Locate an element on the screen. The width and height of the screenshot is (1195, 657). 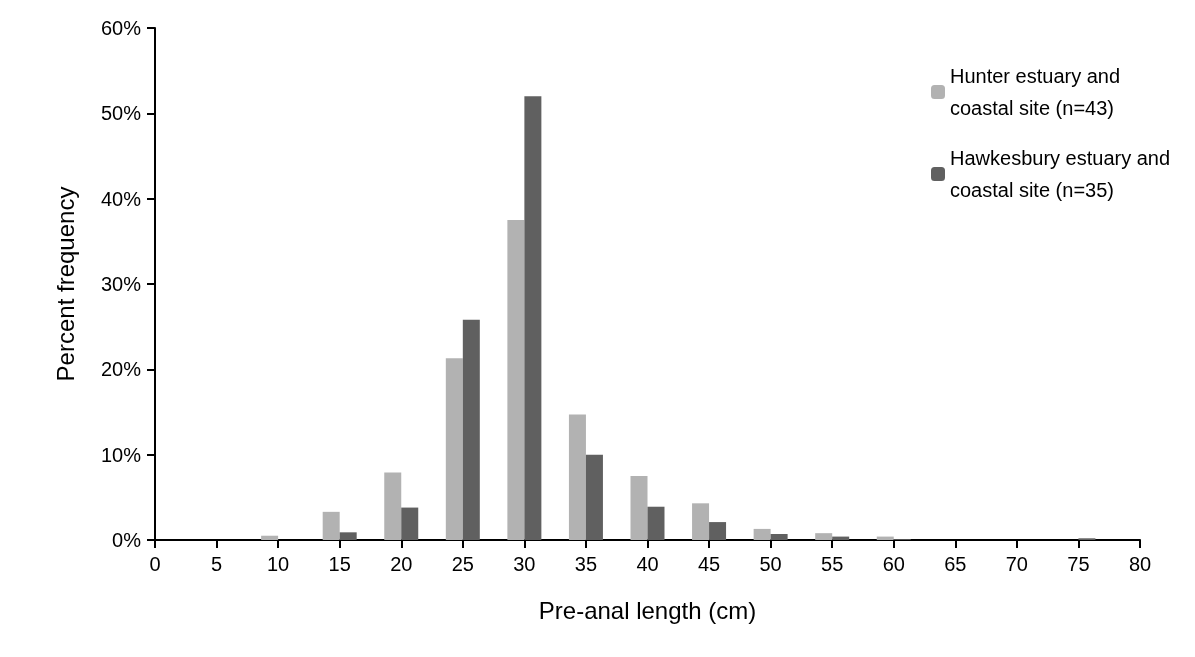
y-tick-label: 40% is located at coordinates (121, 198).